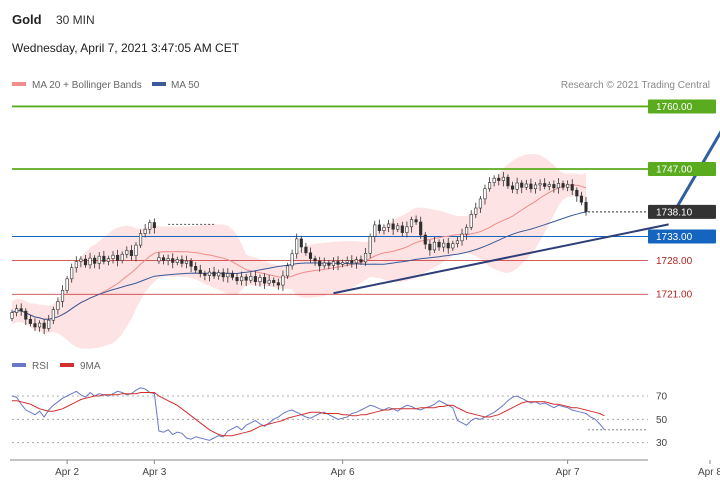 Image resolution: width=720 pixels, height=488 pixels. I want to click on timeframe-label: 30 MIN, so click(75, 20).